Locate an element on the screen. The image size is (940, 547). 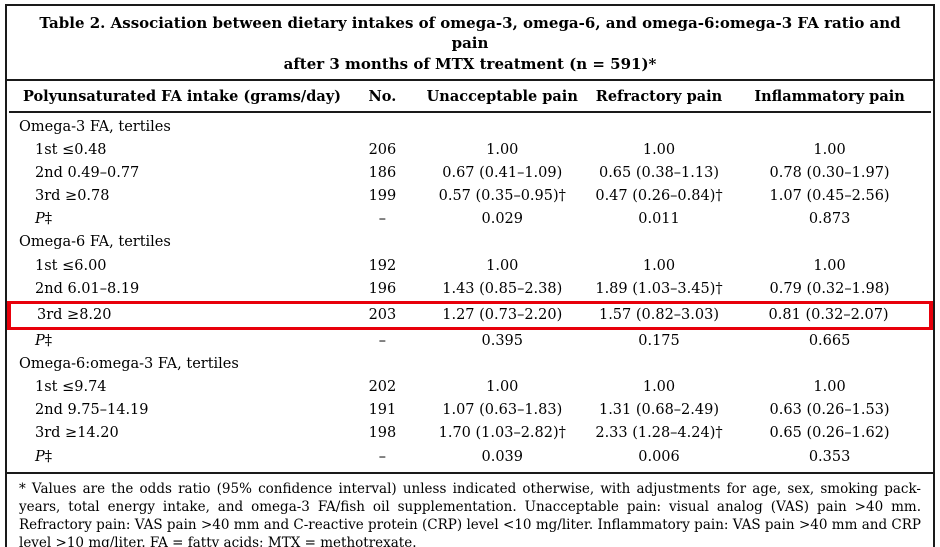
cell-value: 1.43 (0.85–2.38) is located at coordinates (502, 288).